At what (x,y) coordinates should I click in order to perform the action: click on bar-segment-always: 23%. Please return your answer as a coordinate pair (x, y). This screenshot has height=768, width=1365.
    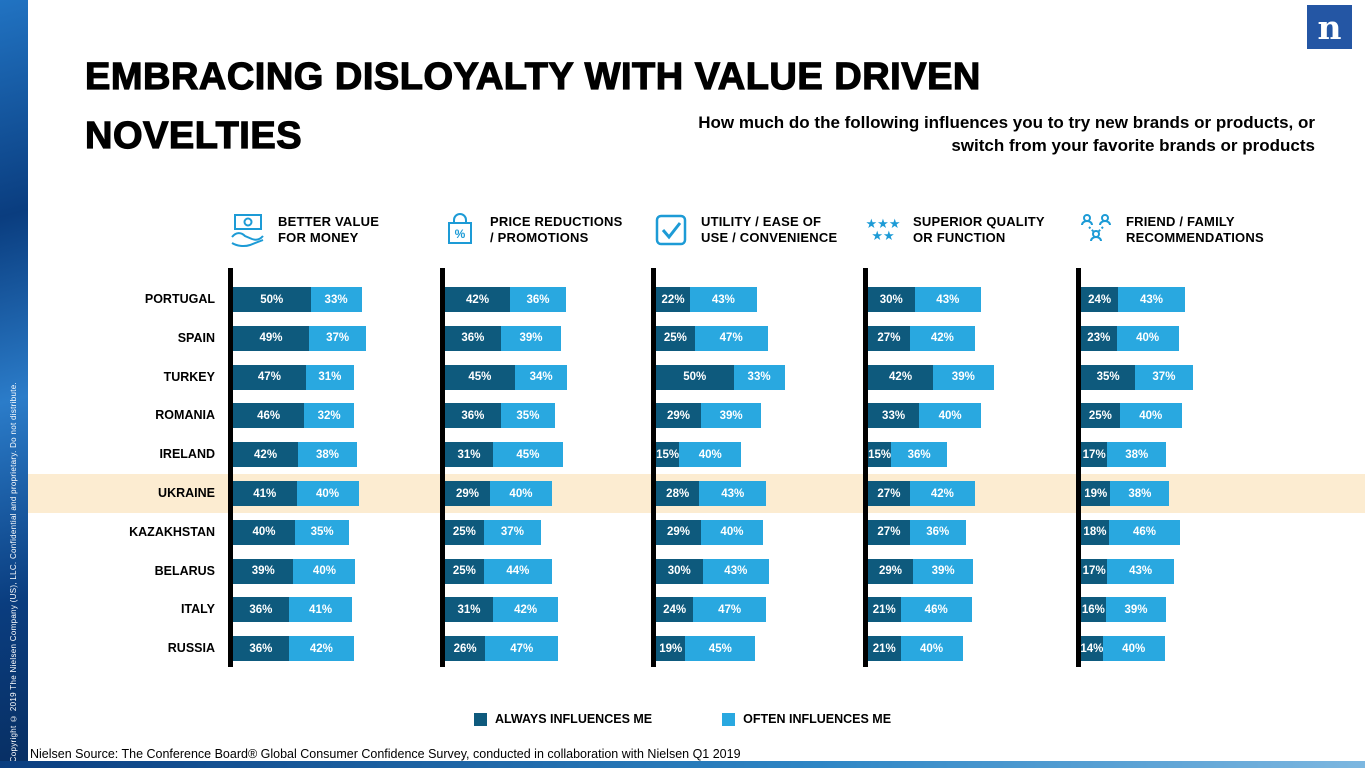
    Looking at the image, I should click on (1099, 338).